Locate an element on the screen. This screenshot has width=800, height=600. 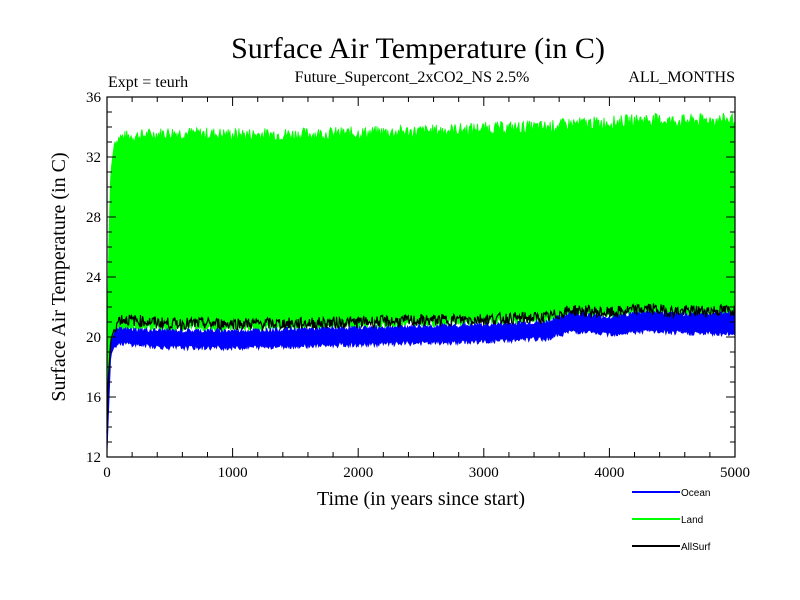
x-tick-label: 3000 is located at coordinates (484, 473).